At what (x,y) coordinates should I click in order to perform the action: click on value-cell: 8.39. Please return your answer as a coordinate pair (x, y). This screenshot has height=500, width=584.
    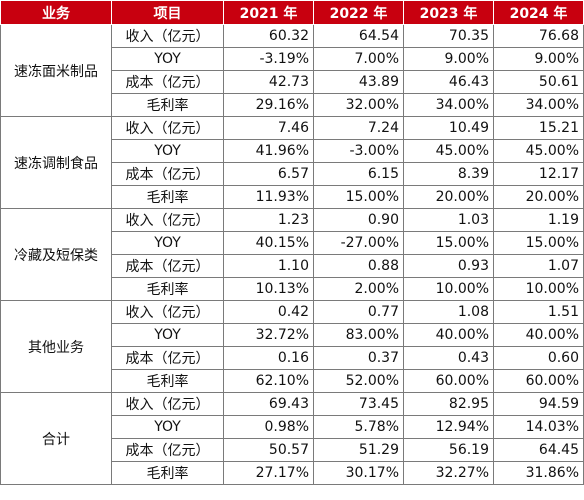
    Looking at the image, I should click on (448, 174).